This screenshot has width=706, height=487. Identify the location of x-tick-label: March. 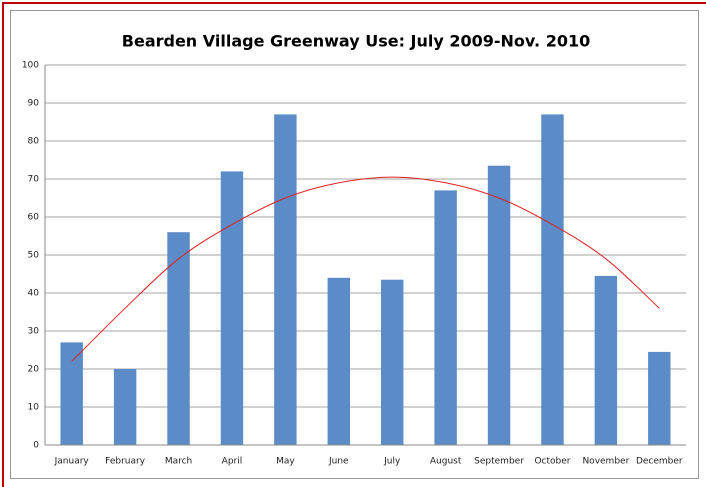
(178, 462).